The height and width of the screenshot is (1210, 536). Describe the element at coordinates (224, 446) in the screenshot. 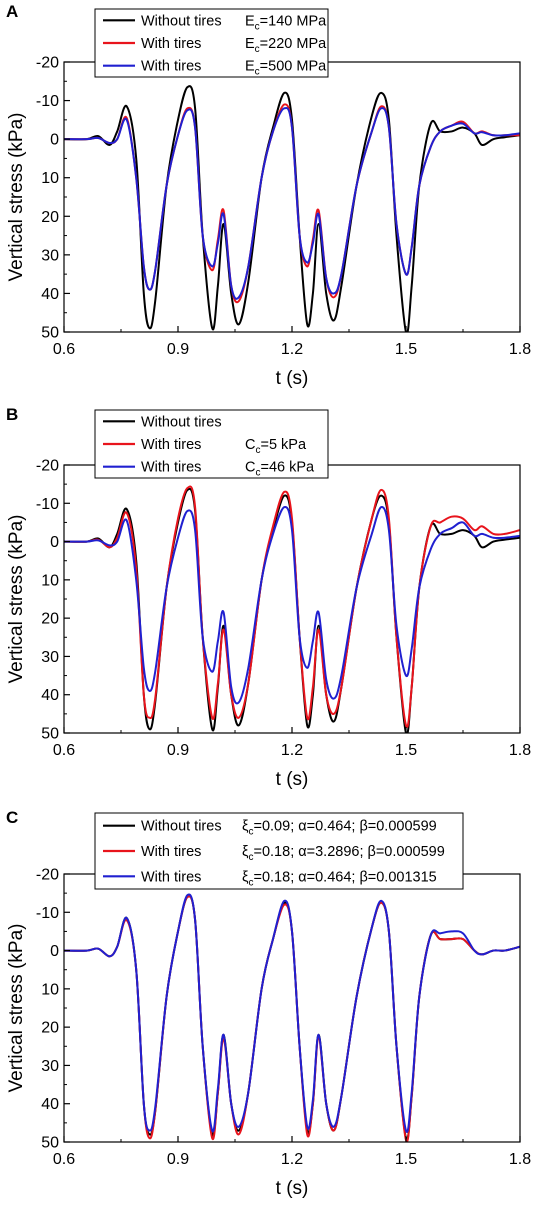

I see `legend-entry-label: With tires Cc=5 kPa` at that location.